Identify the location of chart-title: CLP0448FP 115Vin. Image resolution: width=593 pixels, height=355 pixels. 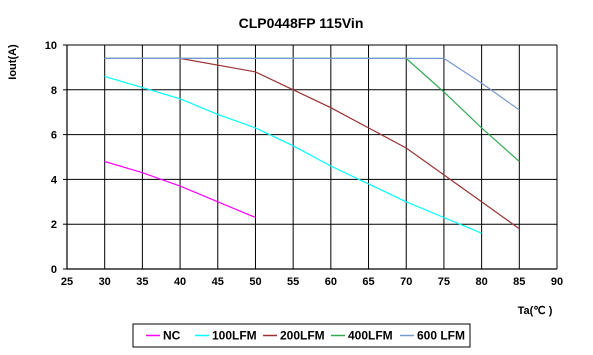
(301, 23).